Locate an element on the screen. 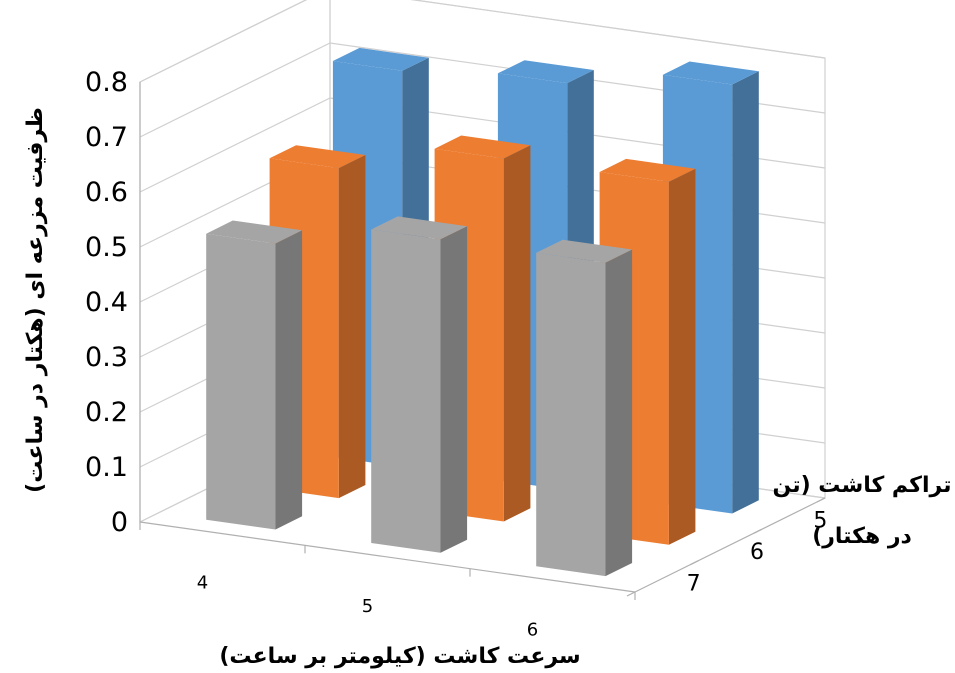  y-tick-label: 0.3 is located at coordinates (106, 357).